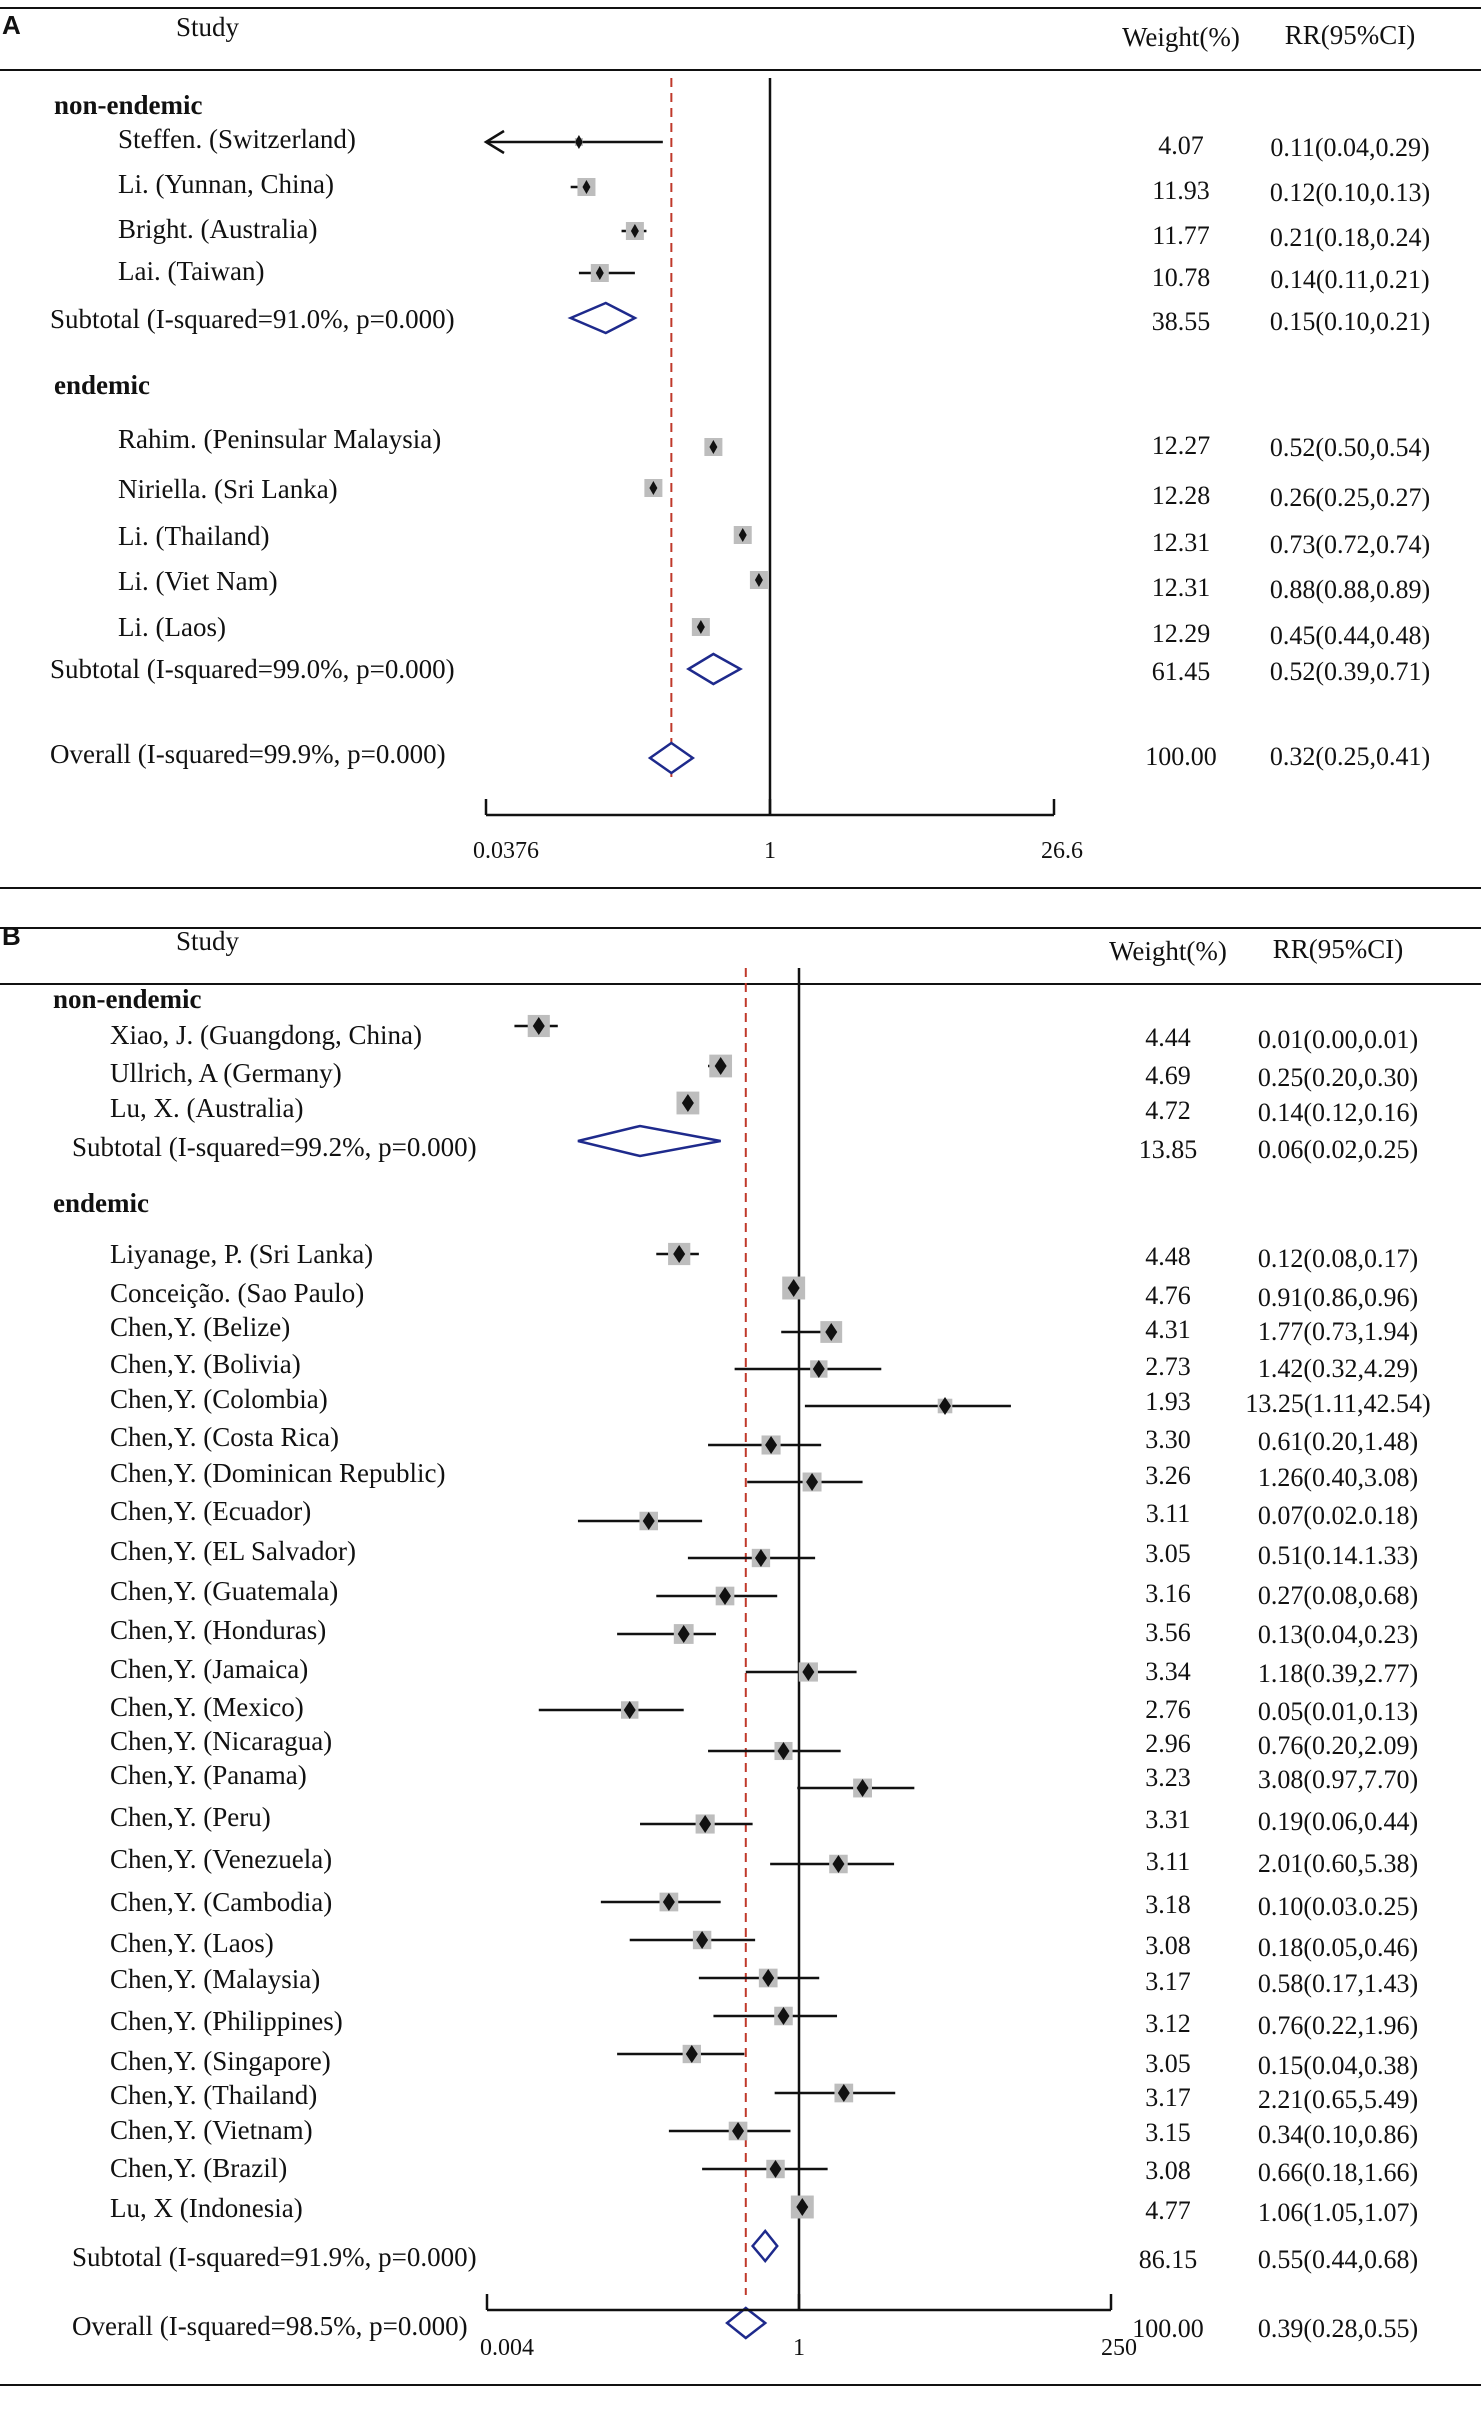 The width and height of the screenshot is (1481, 2425). What do you see at coordinates (1338, 1368) in the screenshot?
I see `study-ci: 1.42(0.32,4.29)` at bounding box center [1338, 1368].